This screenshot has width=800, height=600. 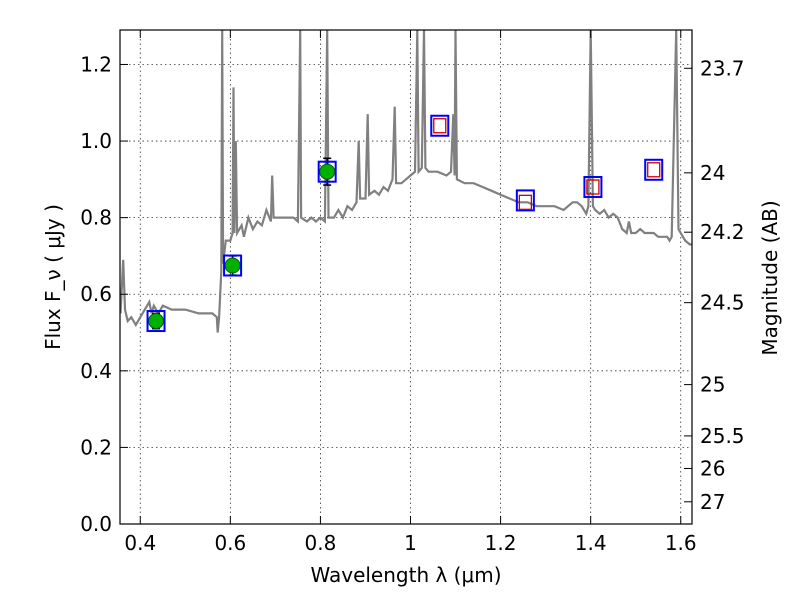 I want to click on x-tick-label: 1.6, so click(x=681, y=543).